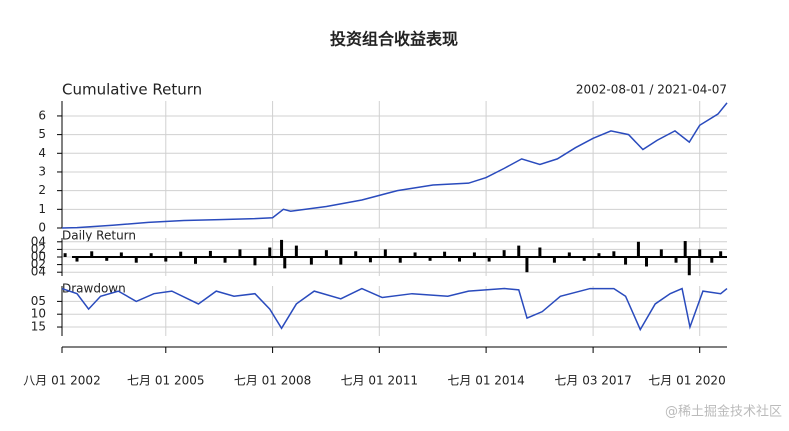  What do you see at coordinates (61, 381) in the screenshot?
I see `x-tick-label: 八月 01 2002` at bounding box center [61, 381].